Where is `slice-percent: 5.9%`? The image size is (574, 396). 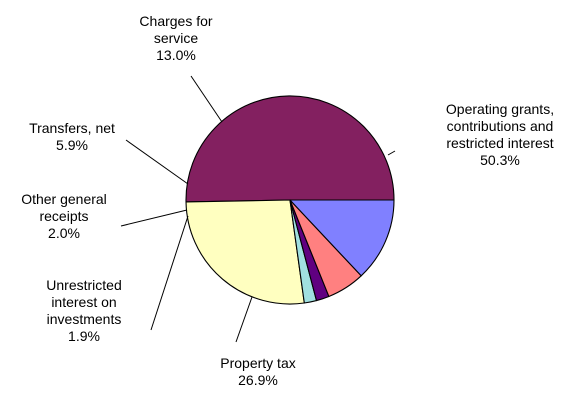 slice-percent: 5.9% is located at coordinates (72, 145).